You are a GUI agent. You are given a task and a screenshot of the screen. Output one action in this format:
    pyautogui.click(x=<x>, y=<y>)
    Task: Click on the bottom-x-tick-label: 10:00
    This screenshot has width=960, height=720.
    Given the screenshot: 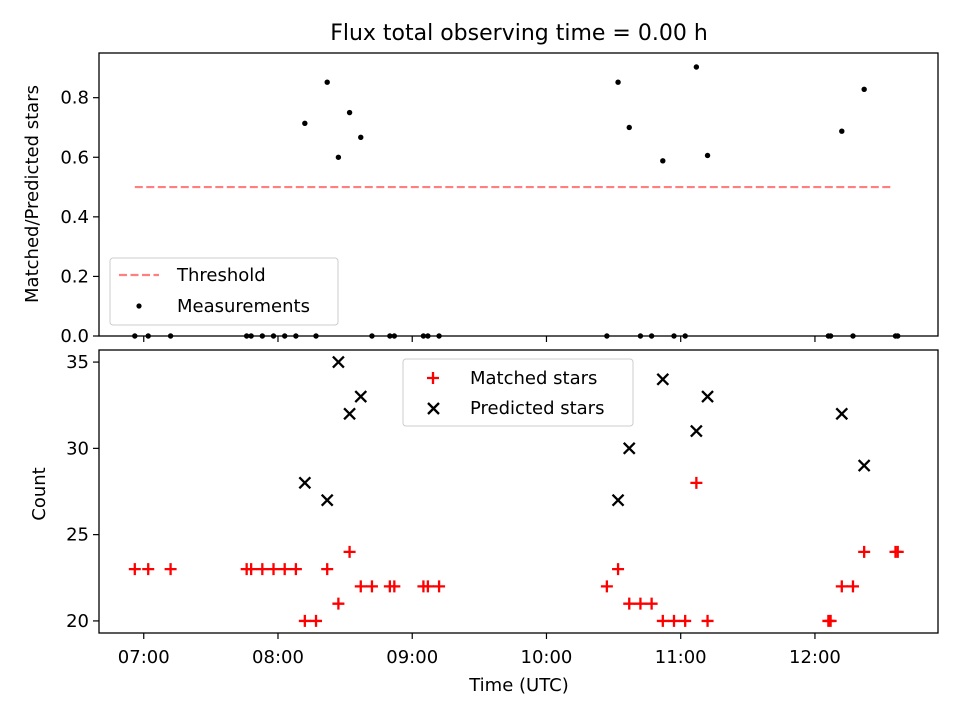 What is the action you would take?
    pyautogui.click(x=547, y=657)
    